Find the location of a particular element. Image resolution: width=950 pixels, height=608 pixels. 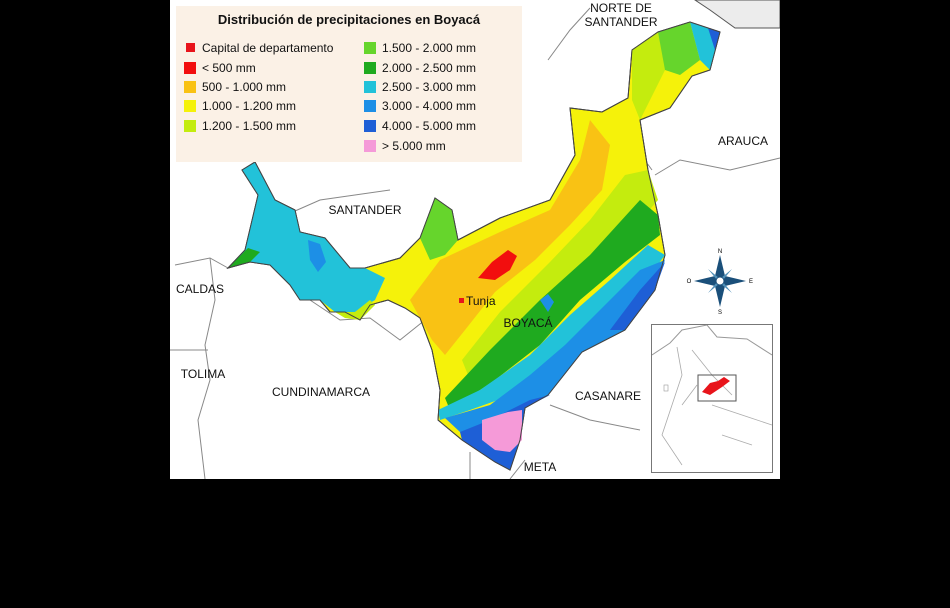

legend-label-gt5000: > 5.000 mm is located at coordinates (414, 146).